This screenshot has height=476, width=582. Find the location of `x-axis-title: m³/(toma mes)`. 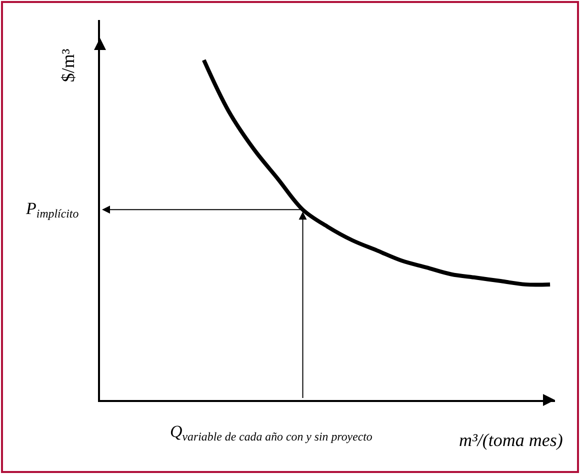

x-axis-title: m³/(toma mes) is located at coordinates (511, 440).